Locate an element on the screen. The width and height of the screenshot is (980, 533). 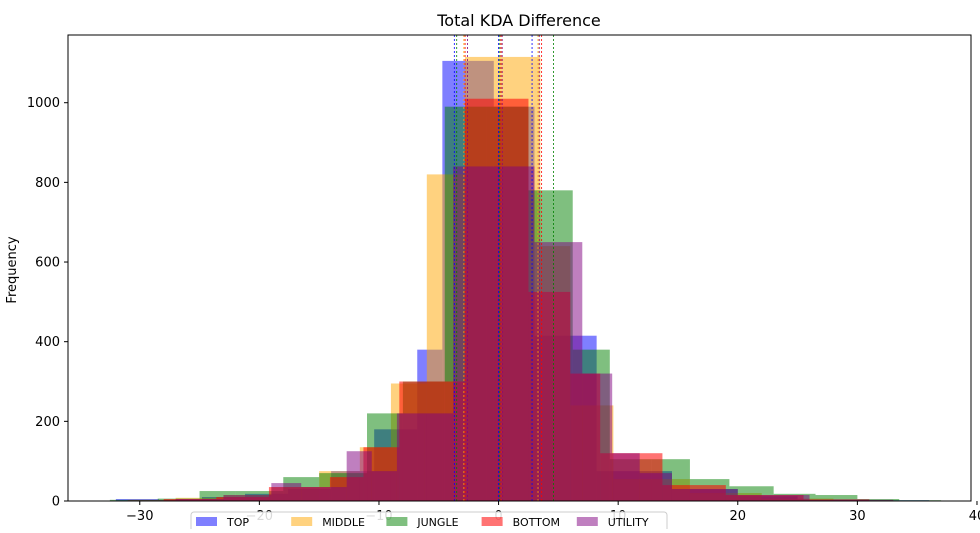
y-tick-label: 800 is located at coordinates (47, 183).